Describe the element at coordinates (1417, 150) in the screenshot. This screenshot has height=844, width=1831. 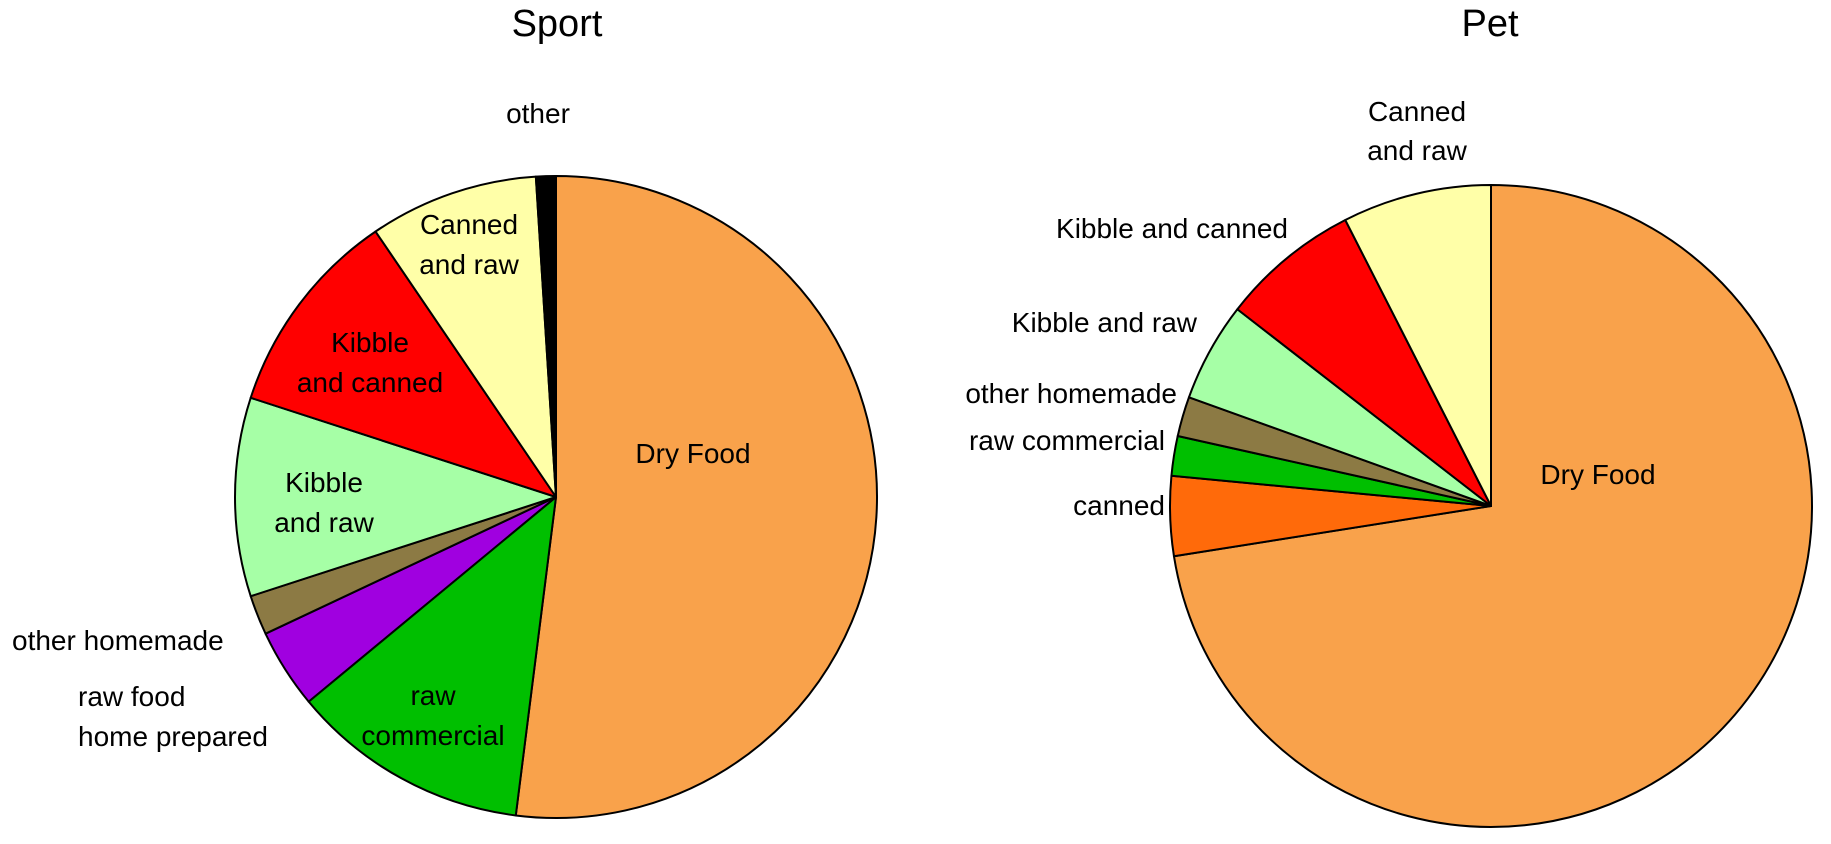
I see `pet-label-canned-raw-line2: and raw` at that location.